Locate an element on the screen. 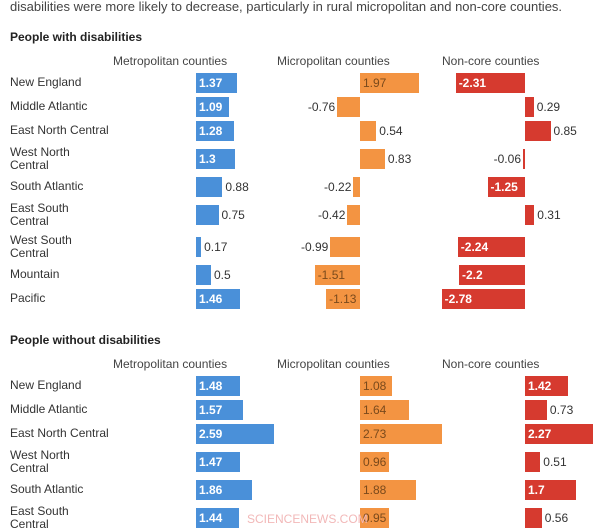 The width and height of the screenshot is (610, 531). data-label: 1.37 is located at coordinates (211, 83).